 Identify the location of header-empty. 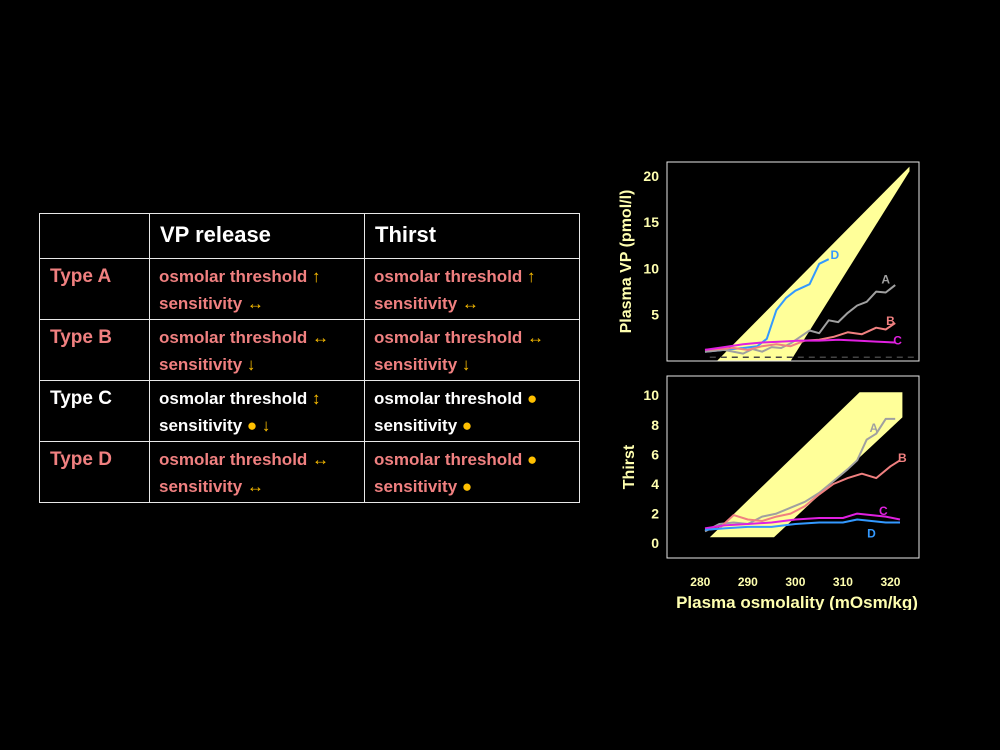
(94, 236).